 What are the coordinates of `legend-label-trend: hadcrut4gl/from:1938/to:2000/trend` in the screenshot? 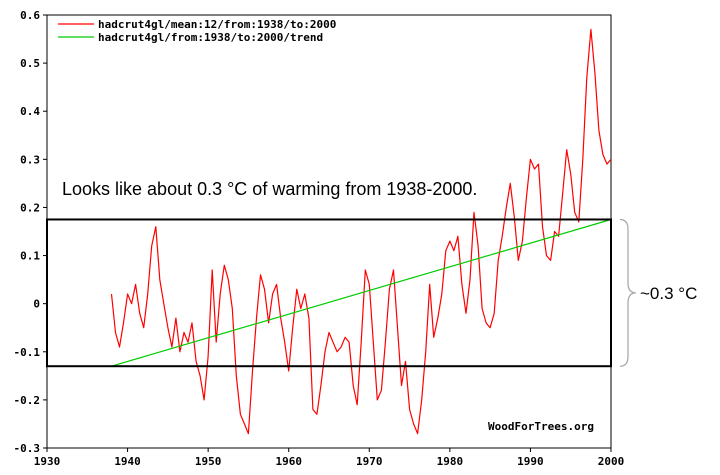 It's located at (210, 37).